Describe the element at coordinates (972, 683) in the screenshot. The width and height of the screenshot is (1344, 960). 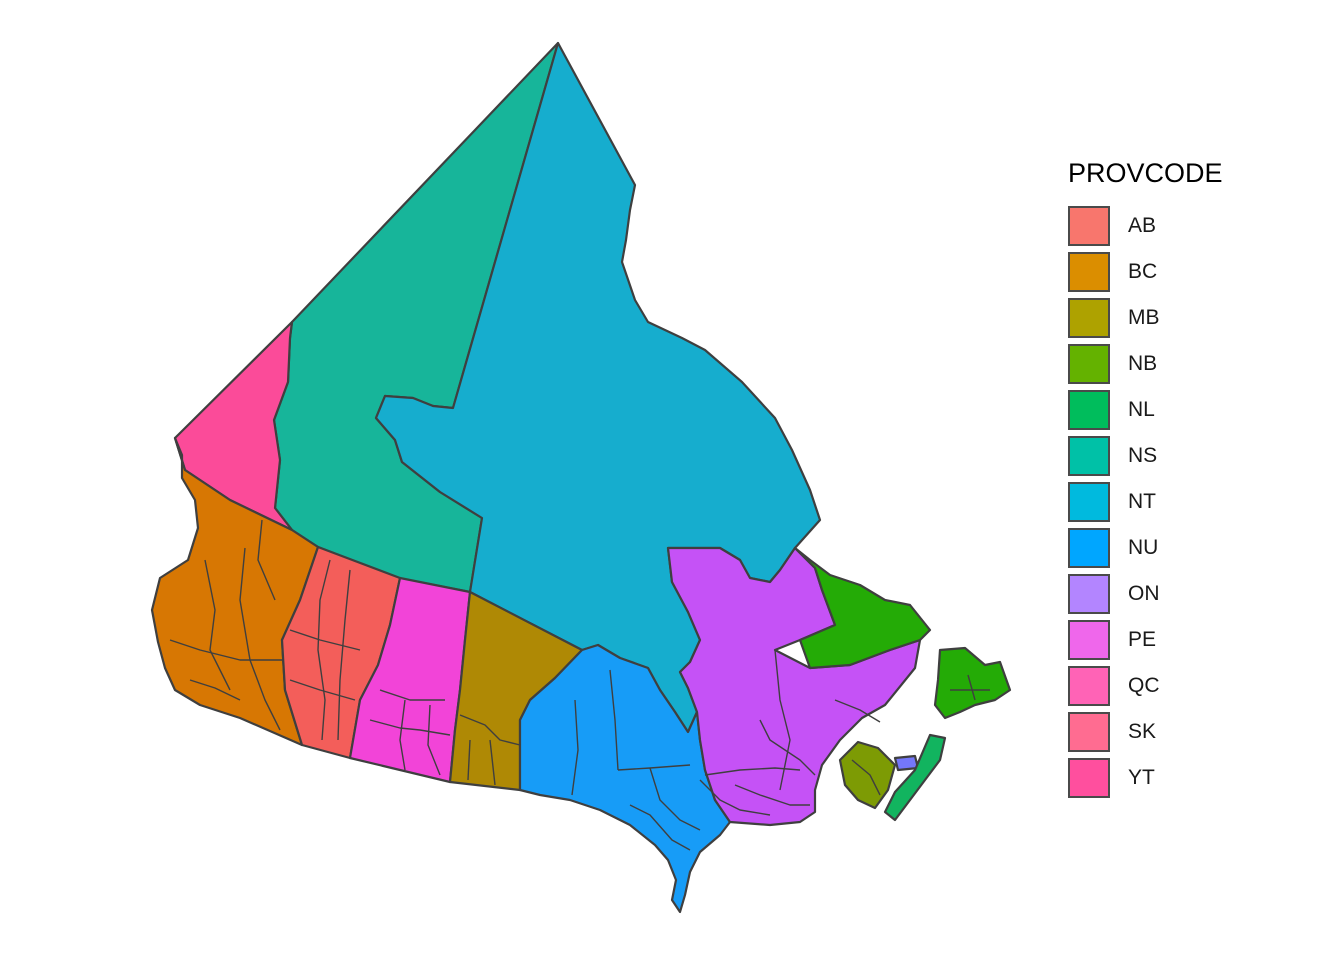
I see `region-nl-island` at that location.